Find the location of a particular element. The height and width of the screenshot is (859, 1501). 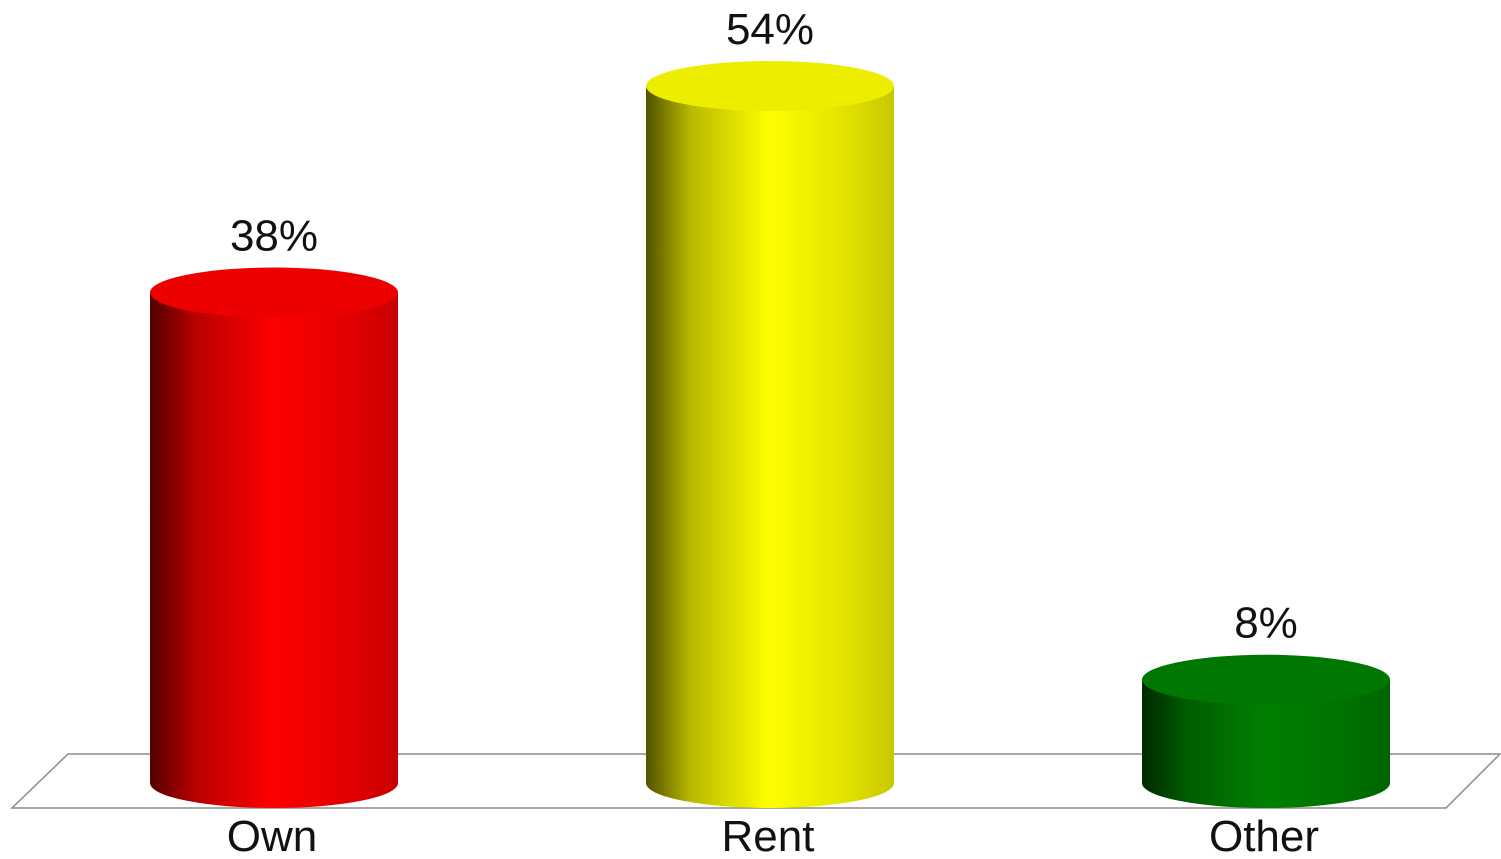

bar-own is located at coordinates (274, 537).